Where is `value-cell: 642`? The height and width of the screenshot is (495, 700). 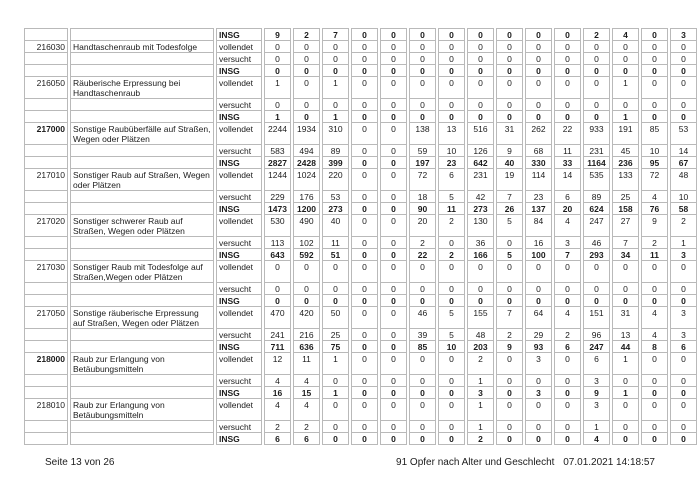
value-cell: 642 is located at coordinates (480, 163).